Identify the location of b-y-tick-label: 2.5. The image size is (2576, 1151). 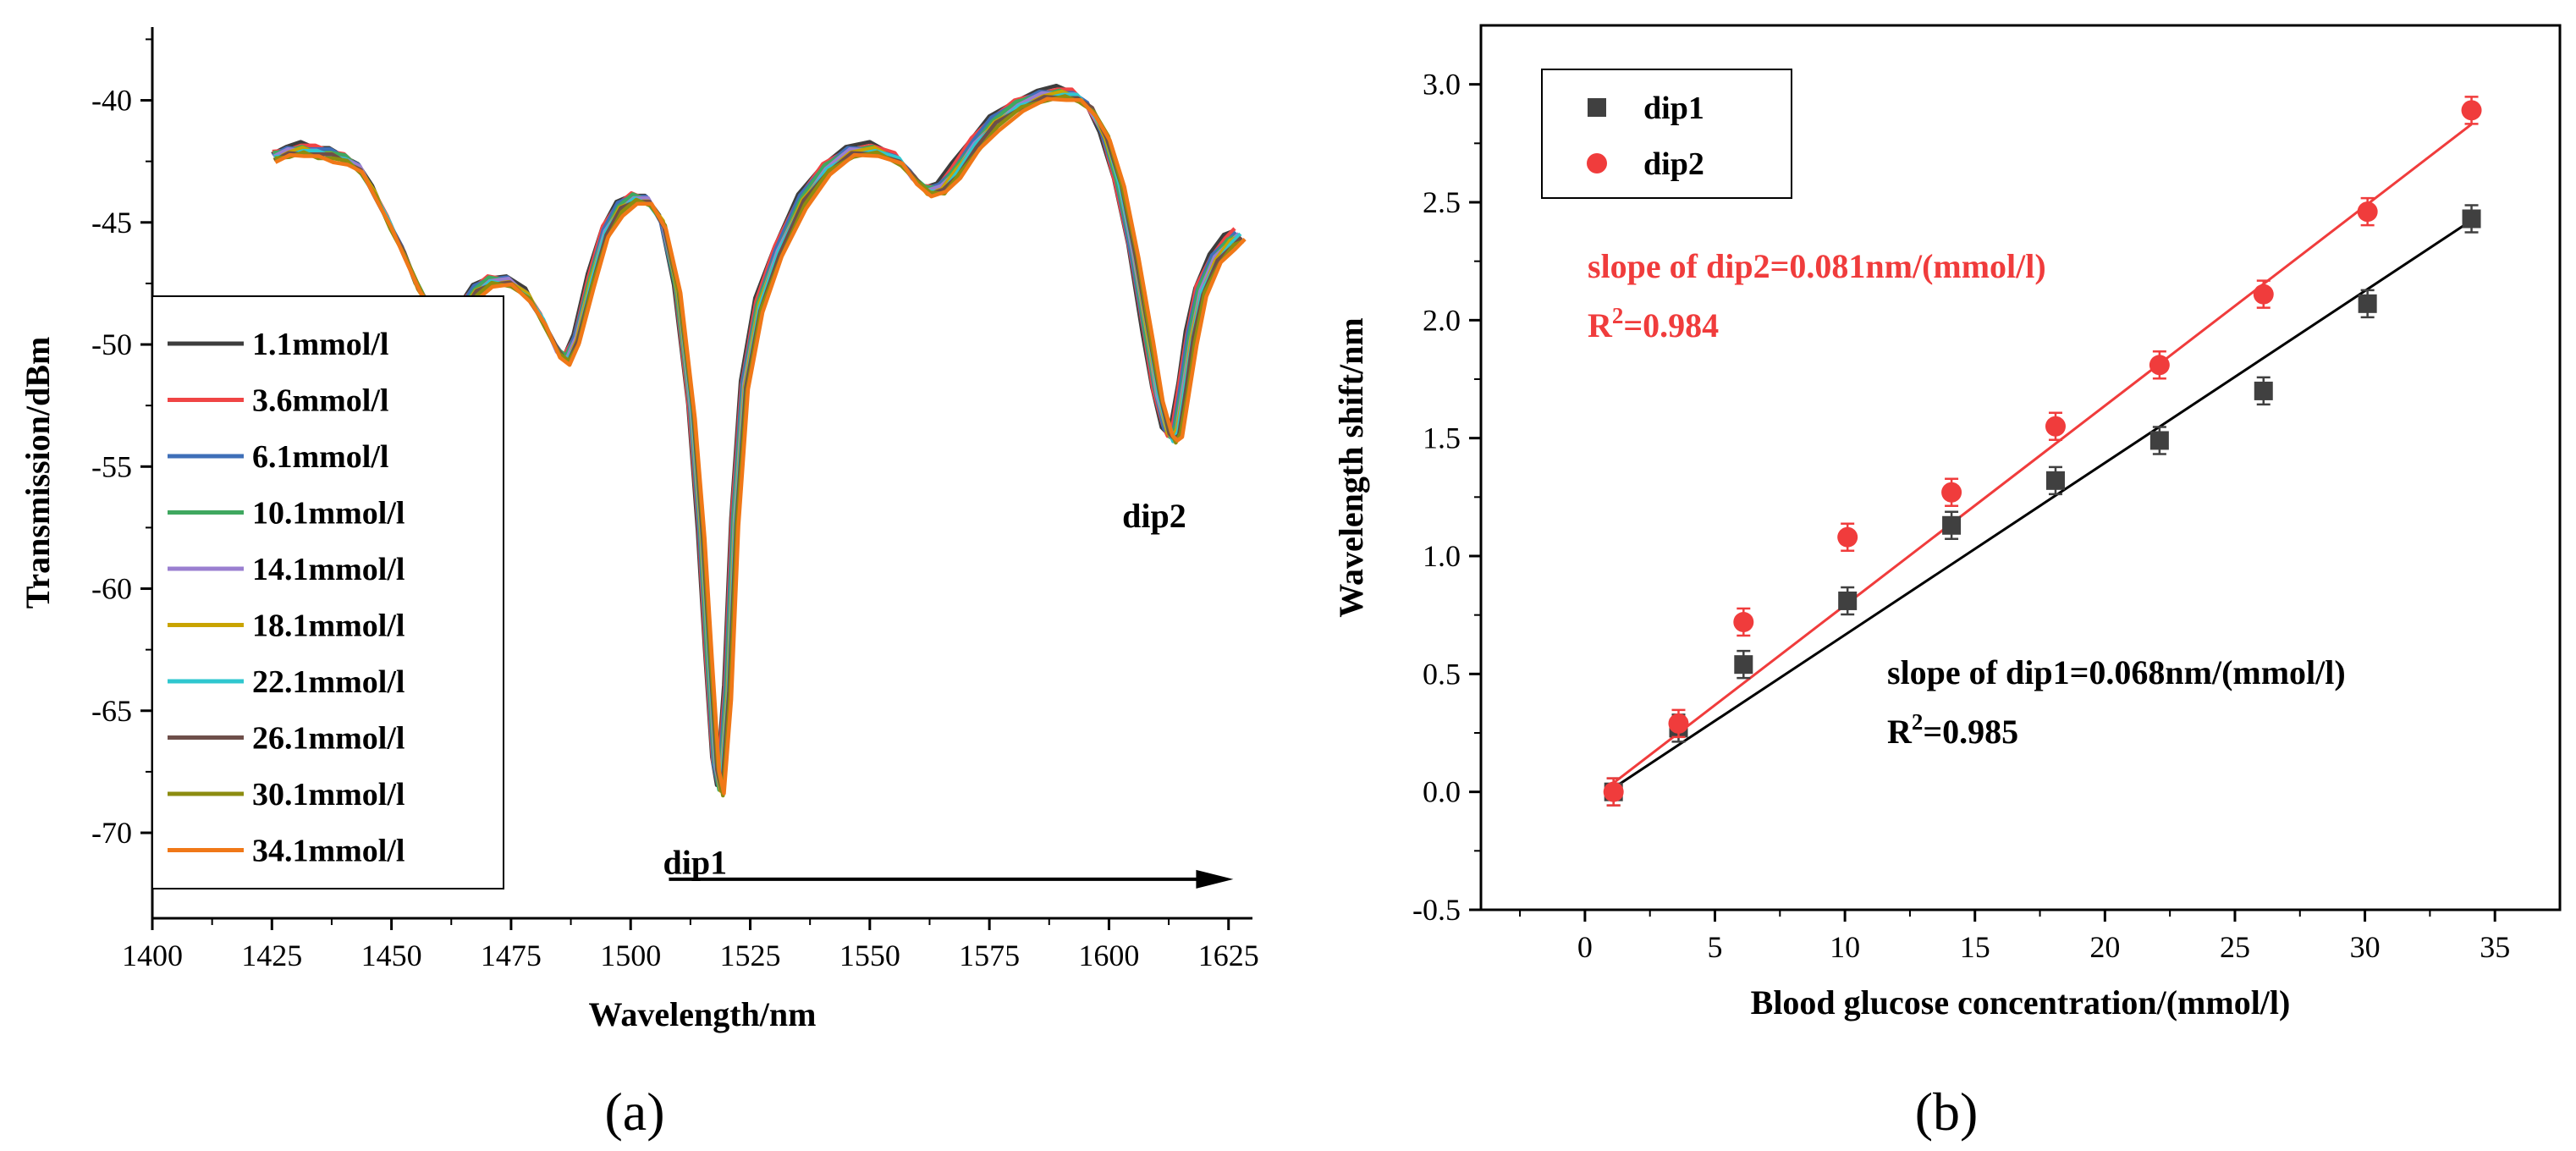
(1442, 202).